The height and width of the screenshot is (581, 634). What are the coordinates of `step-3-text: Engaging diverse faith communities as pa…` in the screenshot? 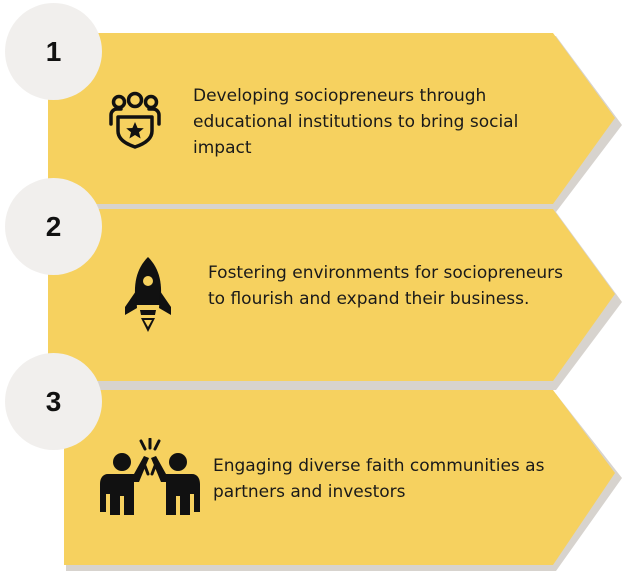 It's located at (379, 479).